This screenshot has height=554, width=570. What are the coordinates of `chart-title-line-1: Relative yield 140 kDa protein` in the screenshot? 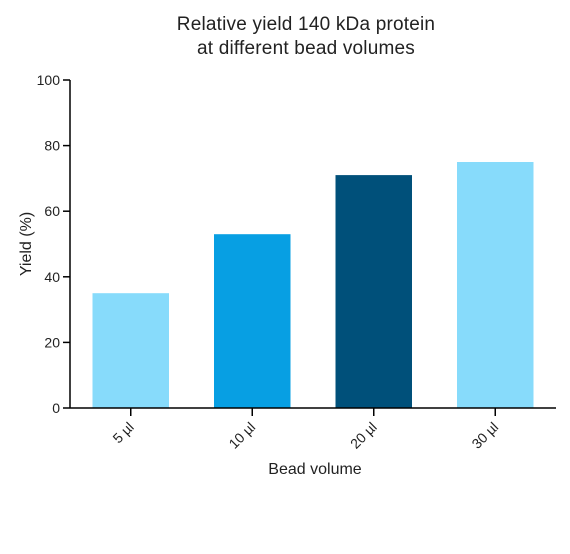 It's located at (306, 24).